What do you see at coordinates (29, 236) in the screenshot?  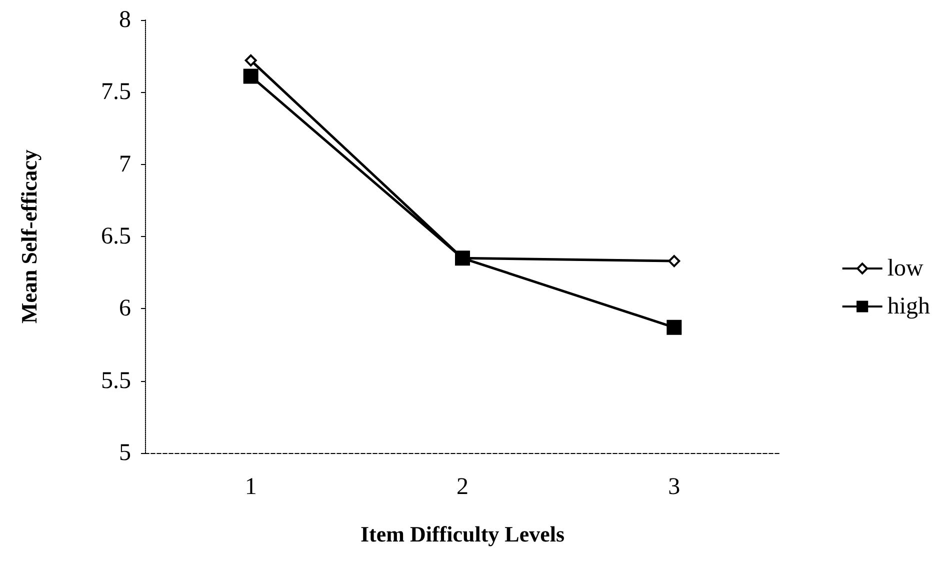 I see `y-axis-title: Mean Self-efficacy` at bounding box center [29, 236].